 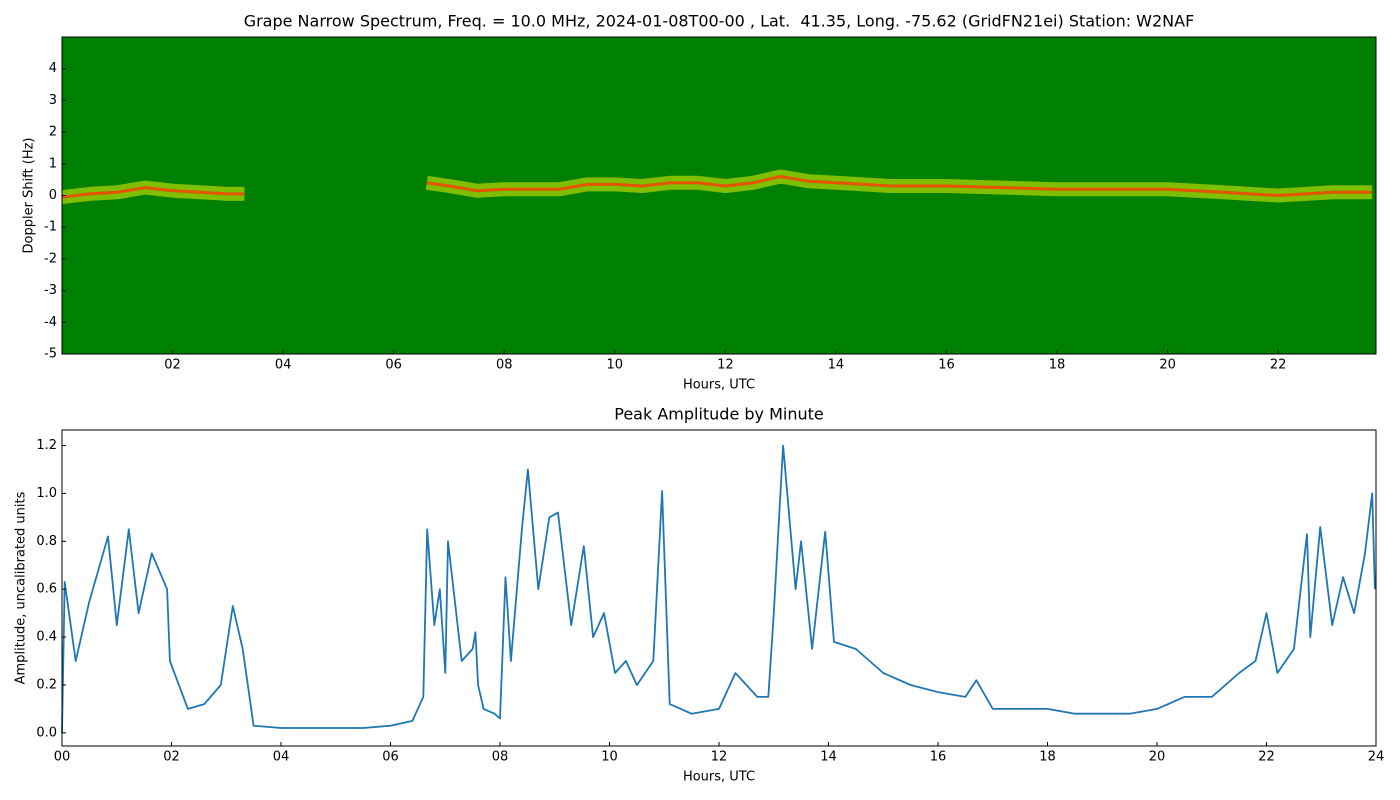 I want to click on y-tick-label: -4, so click(x=50, y=322).